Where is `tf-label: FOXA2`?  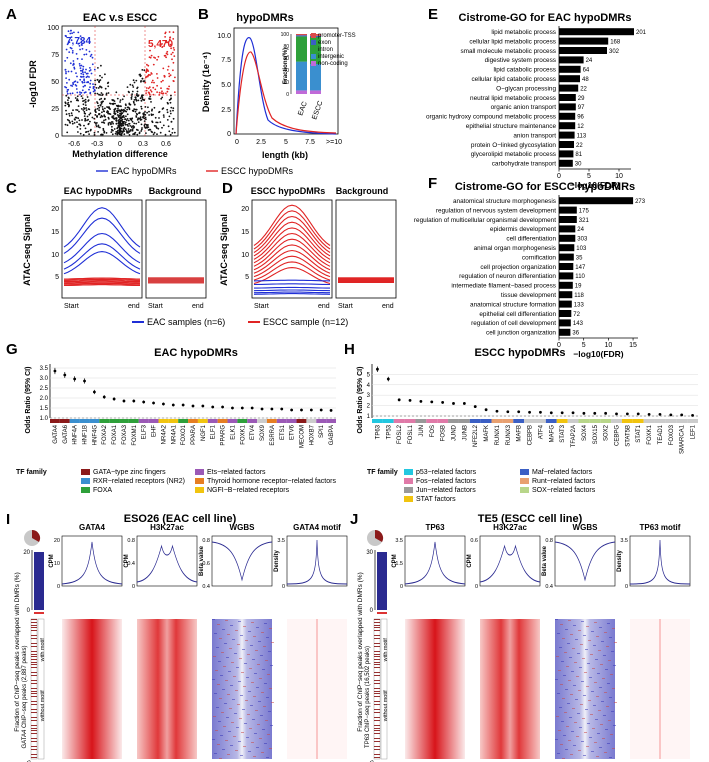 tf-label: FOXA2 is located at coordinates (105, 434).